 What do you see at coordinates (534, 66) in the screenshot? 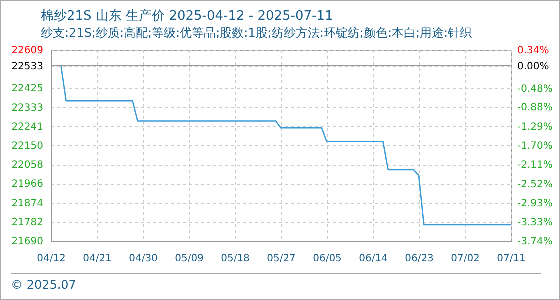
I see `y2-tick-label: 0.00%` at bounding box center [534, 66].